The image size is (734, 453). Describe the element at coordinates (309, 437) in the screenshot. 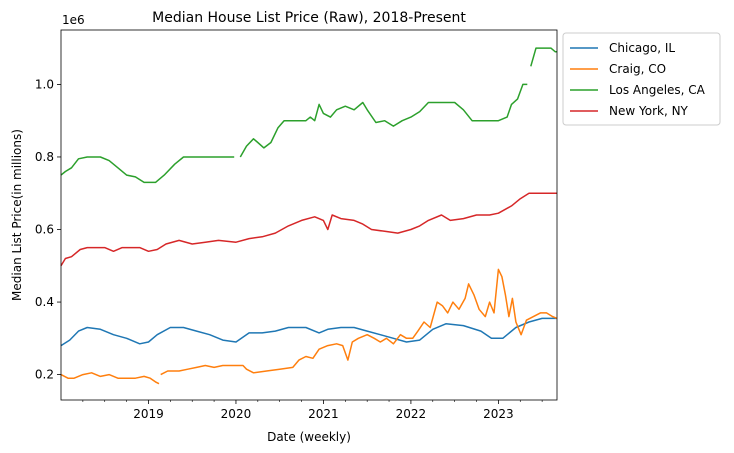

I see `x-axis-label: Date (weekly)` at that location.